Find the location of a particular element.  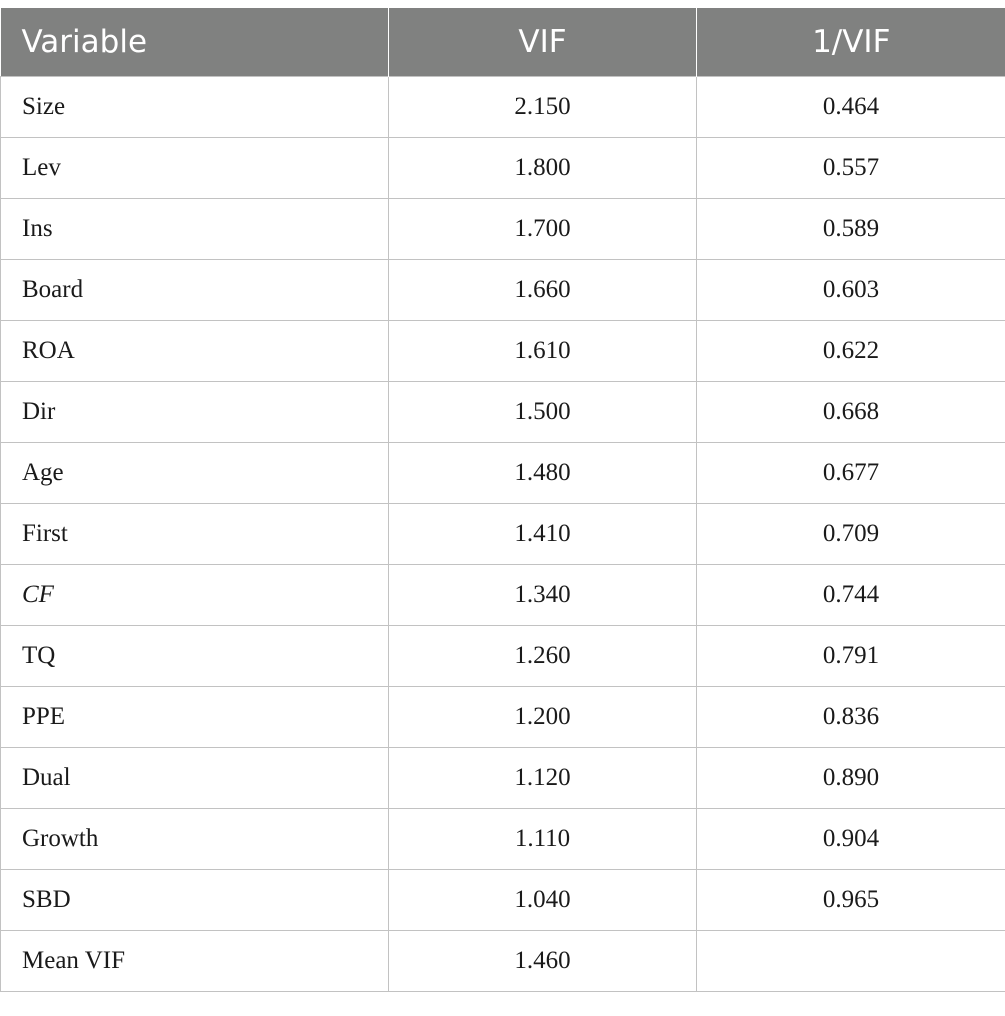

cell-variable: Dual is located at coordinates (194, 778).